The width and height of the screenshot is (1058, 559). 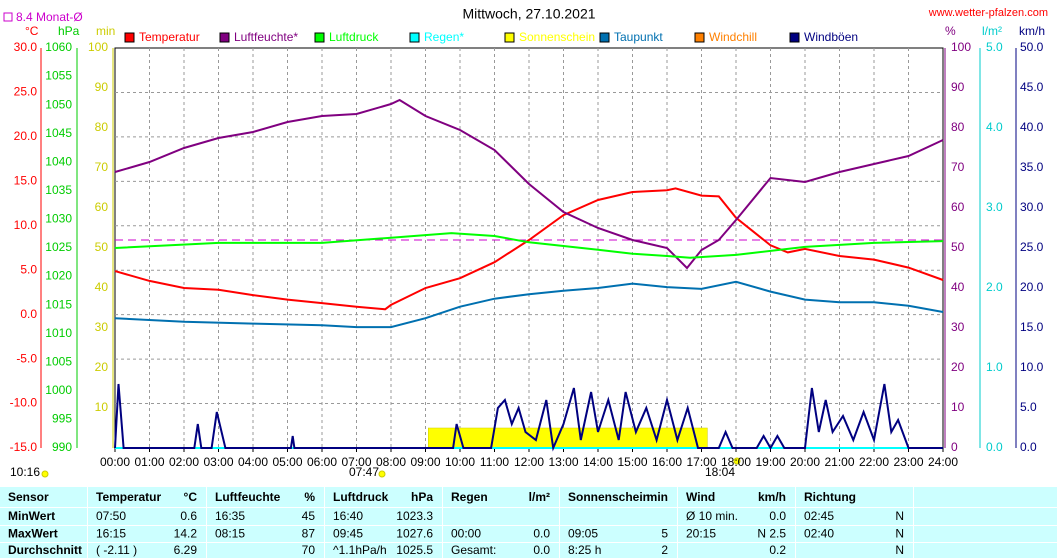 What do you see at coordinates (584, 550) in the screenshot?
I see `table-cell-text: 8:25 h` at bounding box center [584, 550].